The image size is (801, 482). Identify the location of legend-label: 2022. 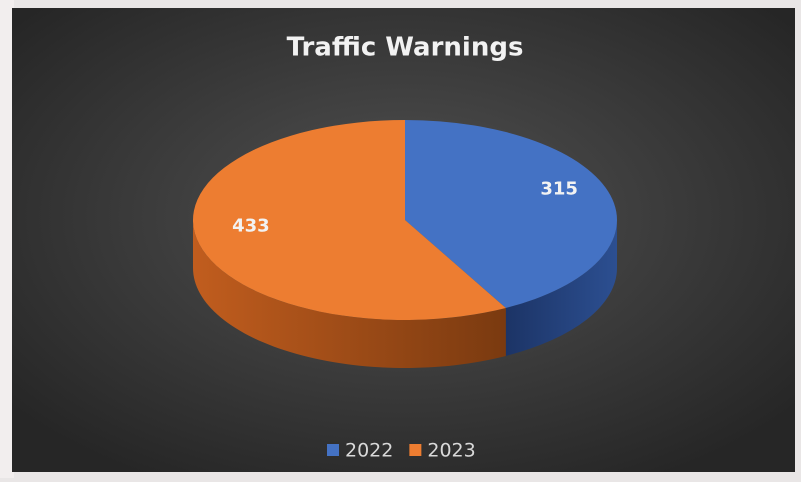
(369, 451).